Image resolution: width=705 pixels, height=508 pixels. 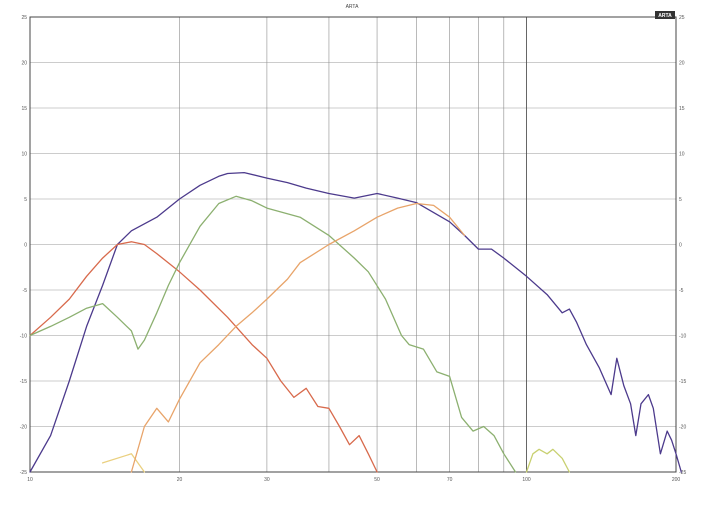 I want to click on y-tick-label-right: 0, so click(x=680, y=246).